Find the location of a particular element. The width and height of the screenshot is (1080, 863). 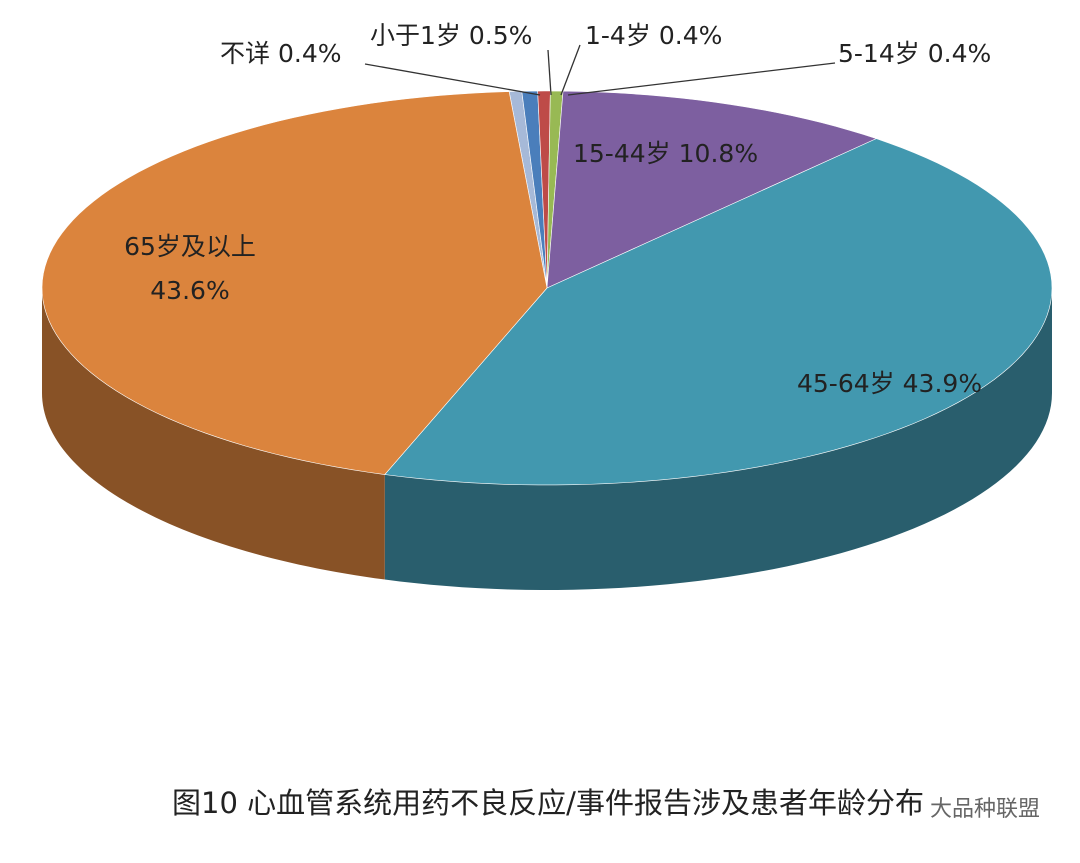

slice-label: 15-44岁 is located at coordinates (622, 153).